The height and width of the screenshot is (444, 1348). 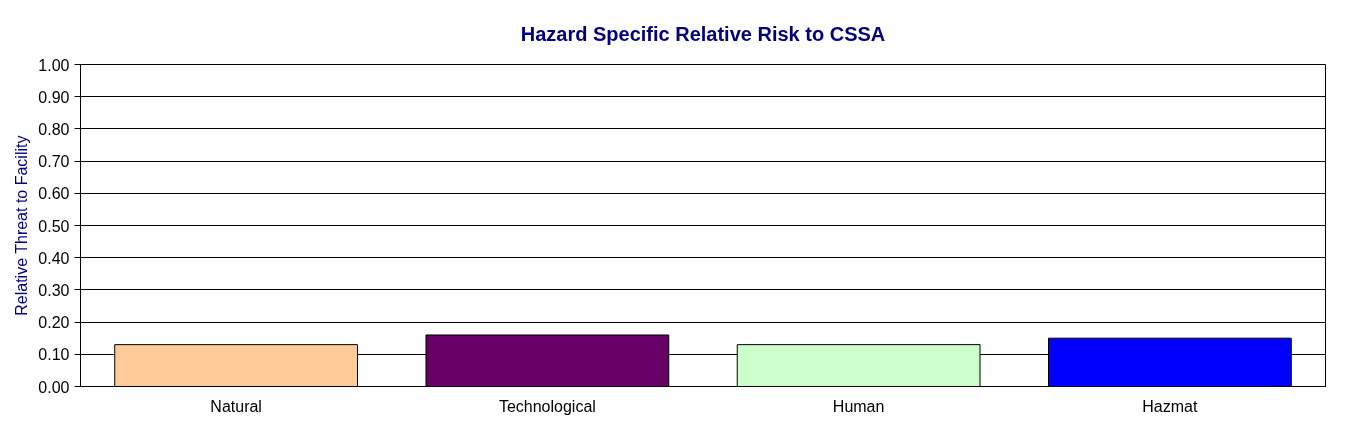 What do you see at coordinates (54, 258) in the screenshot?
I see `y-tick-label: 0.40` at bounding box center [54, 258].